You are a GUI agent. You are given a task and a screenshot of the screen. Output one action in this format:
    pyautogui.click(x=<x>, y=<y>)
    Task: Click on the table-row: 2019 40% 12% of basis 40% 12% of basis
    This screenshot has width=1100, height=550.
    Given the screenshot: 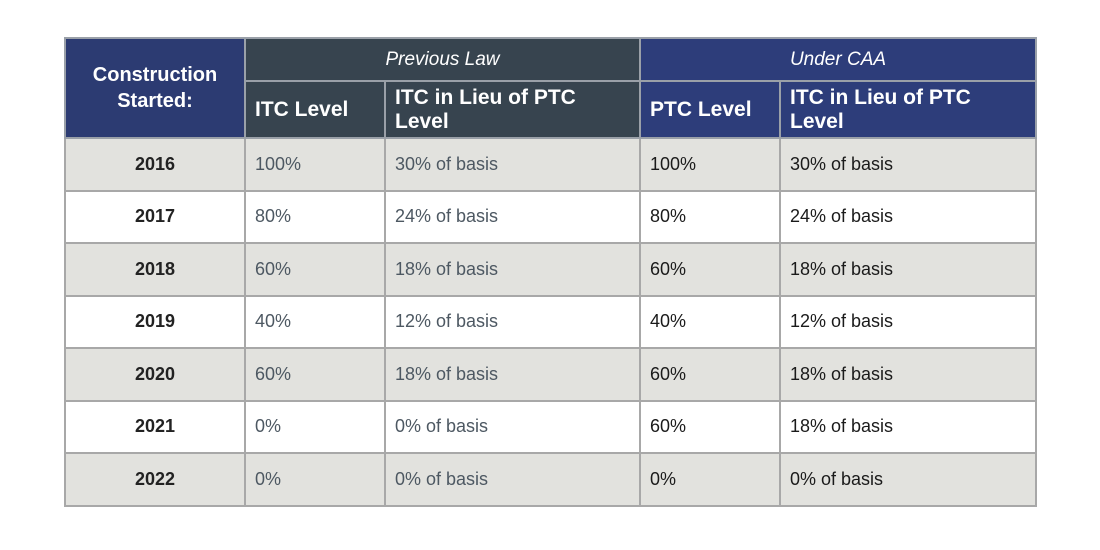 What is the action you would take?
    pyautogui.click(x=551, y=321)
    